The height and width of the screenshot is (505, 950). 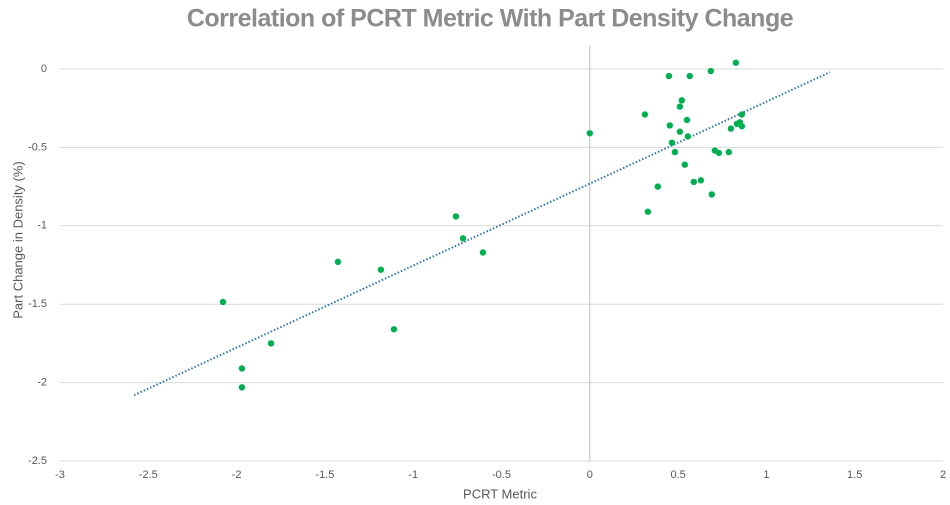 What do you see at coordinates (237, 475) in the screenshot?
I see `x-tick-label: -2` at bounding box center [237, 475].